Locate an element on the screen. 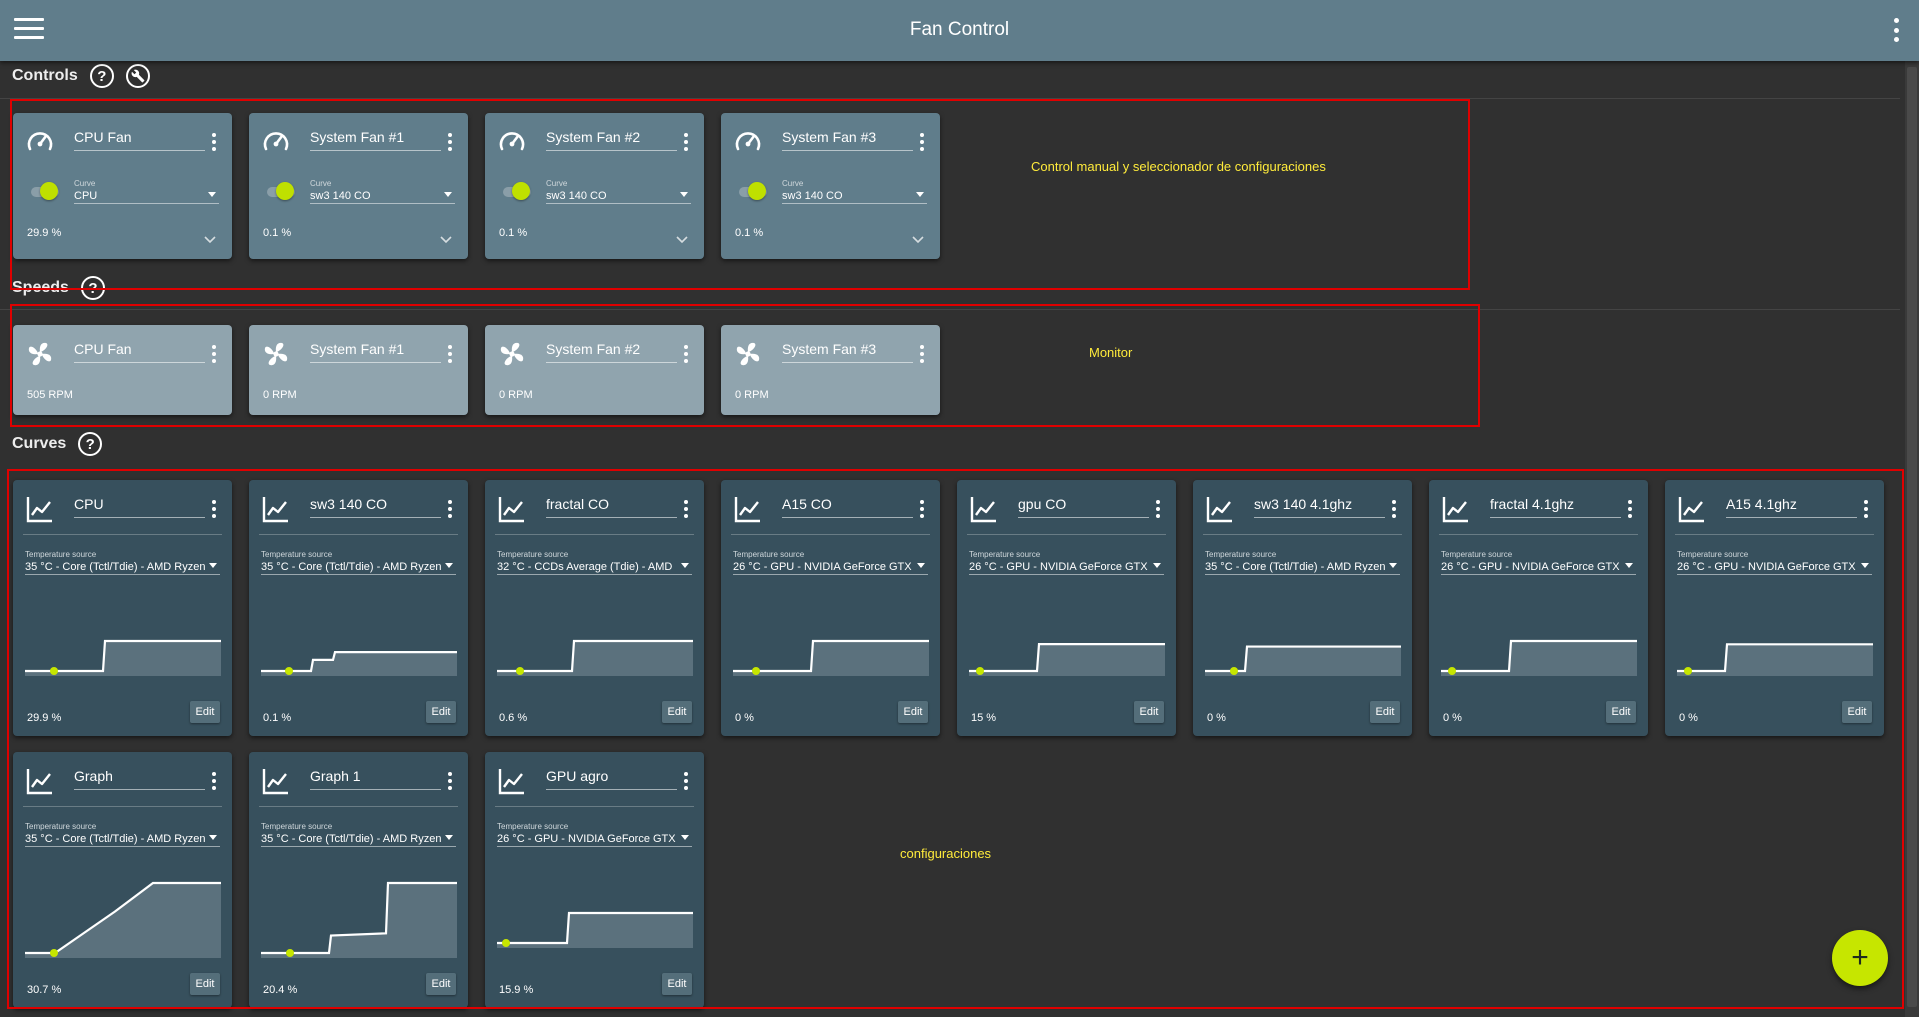 This screenshot has width=1919, height=1017. speed-name: CPU Fan is located at coordinates (139, 350).